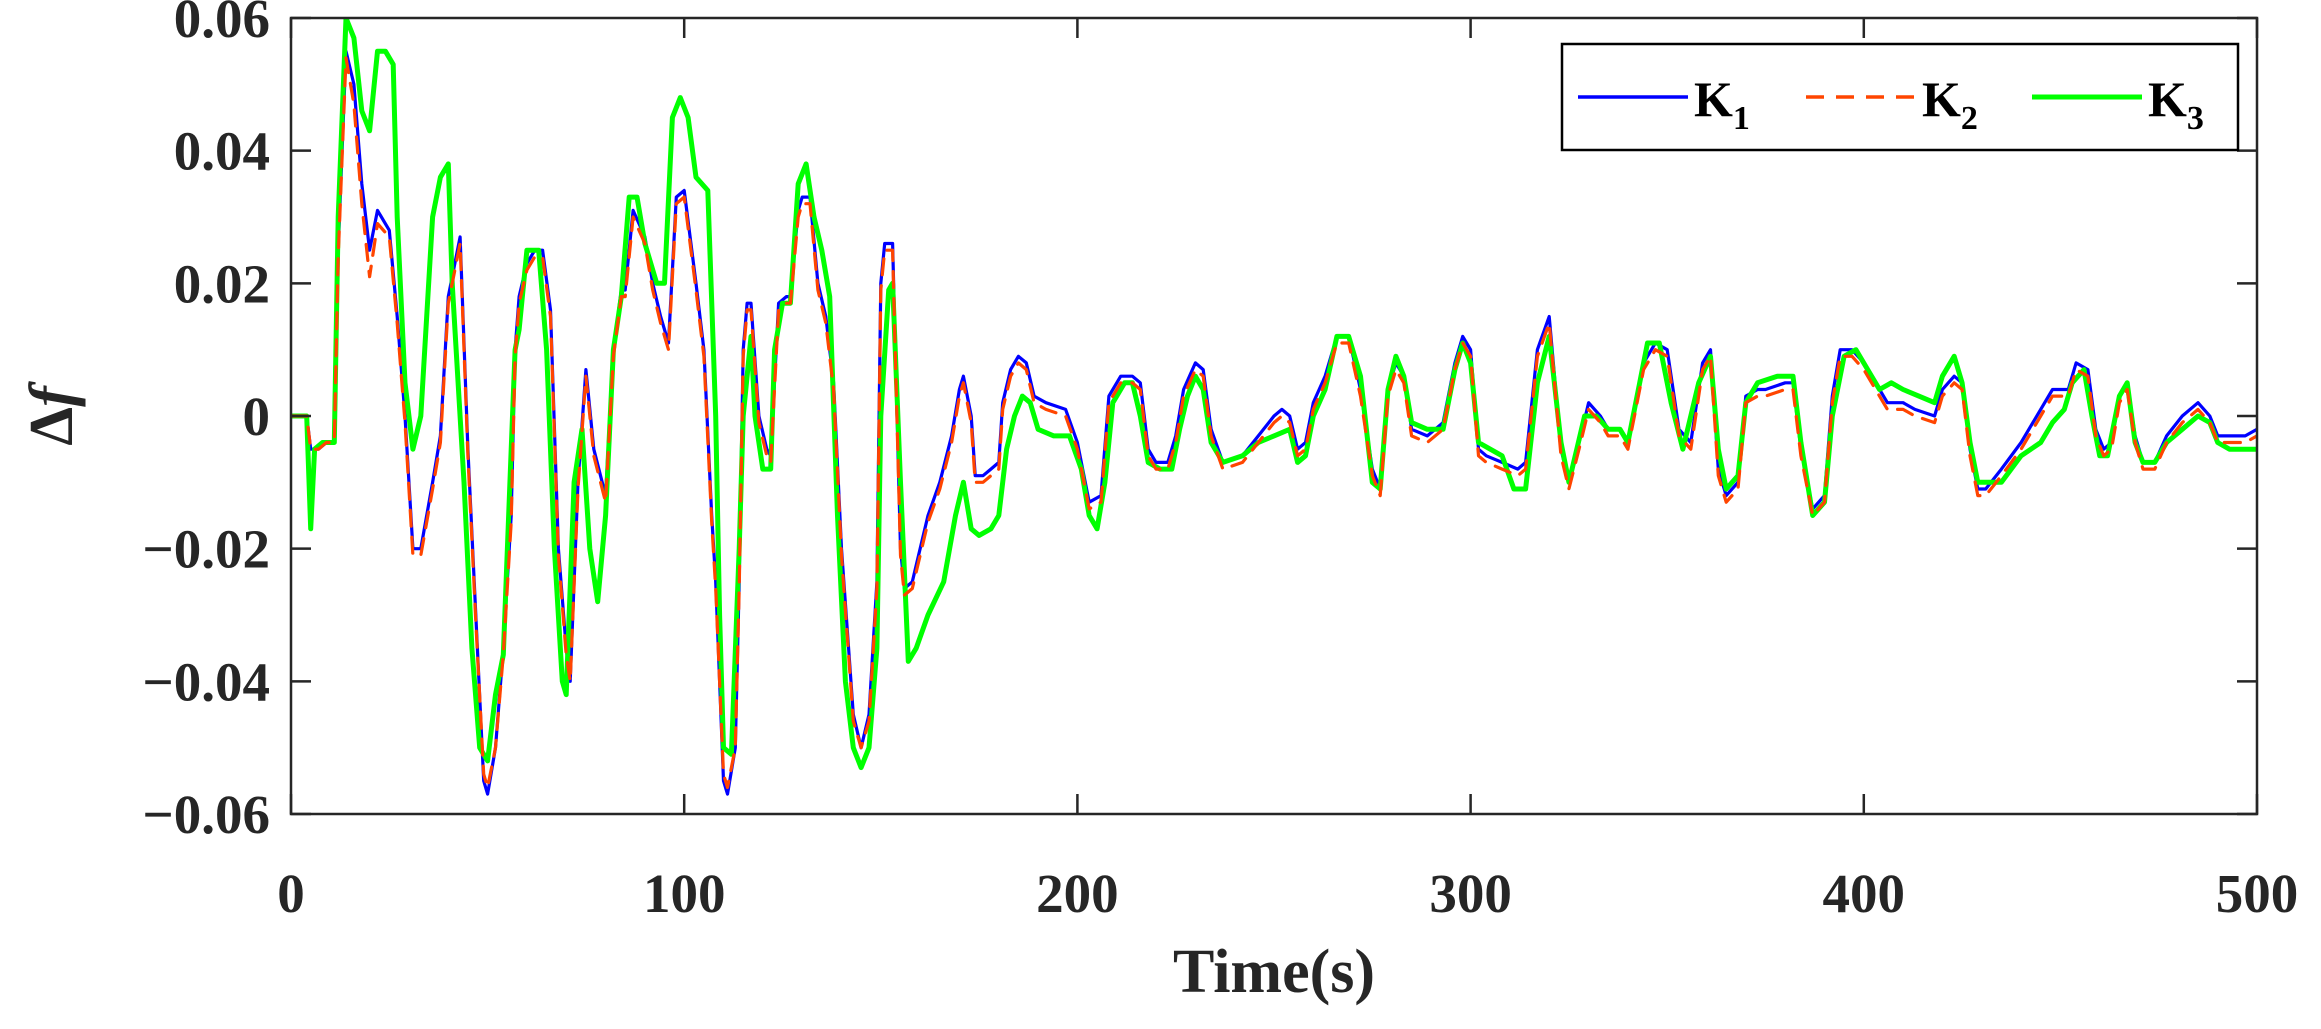 This screenshot has width=2321, height=1029. Describe the element at coordinates (206, 681) in the screenshot. I see `y-tick-label: −0.04` at that location.